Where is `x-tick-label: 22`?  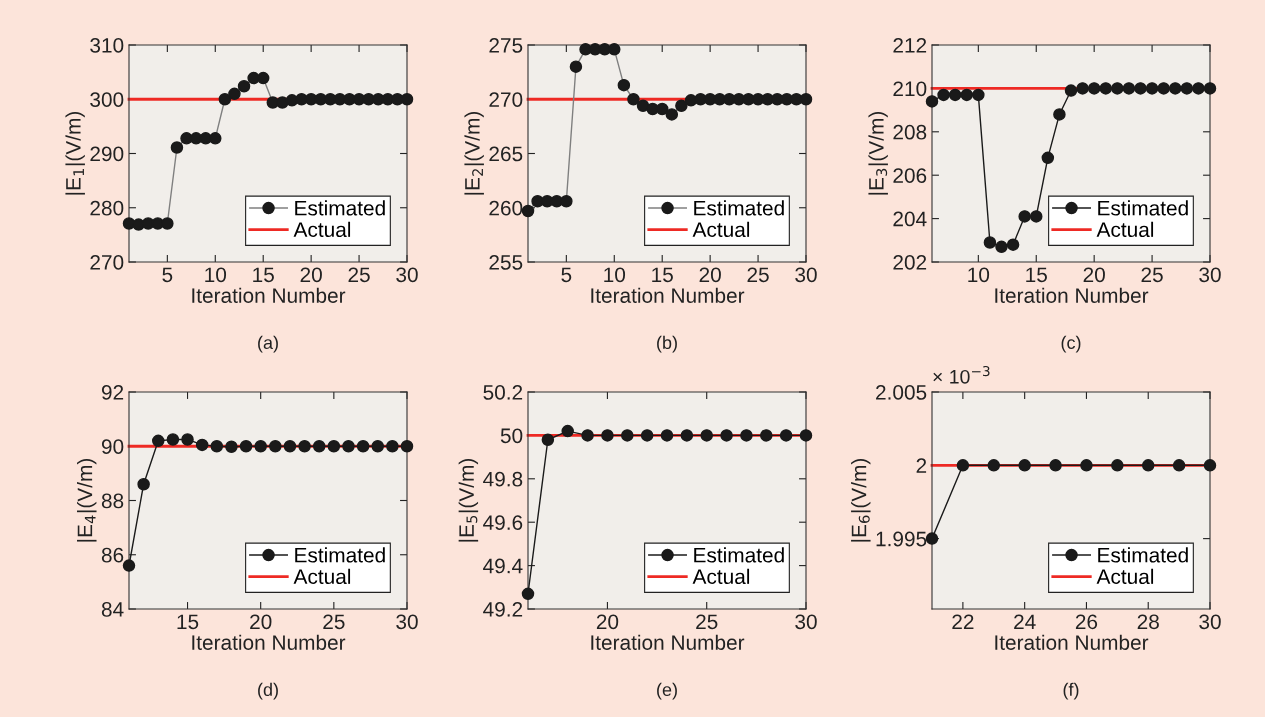 x-tick-label: 22 is located at coordinates (963, 621).